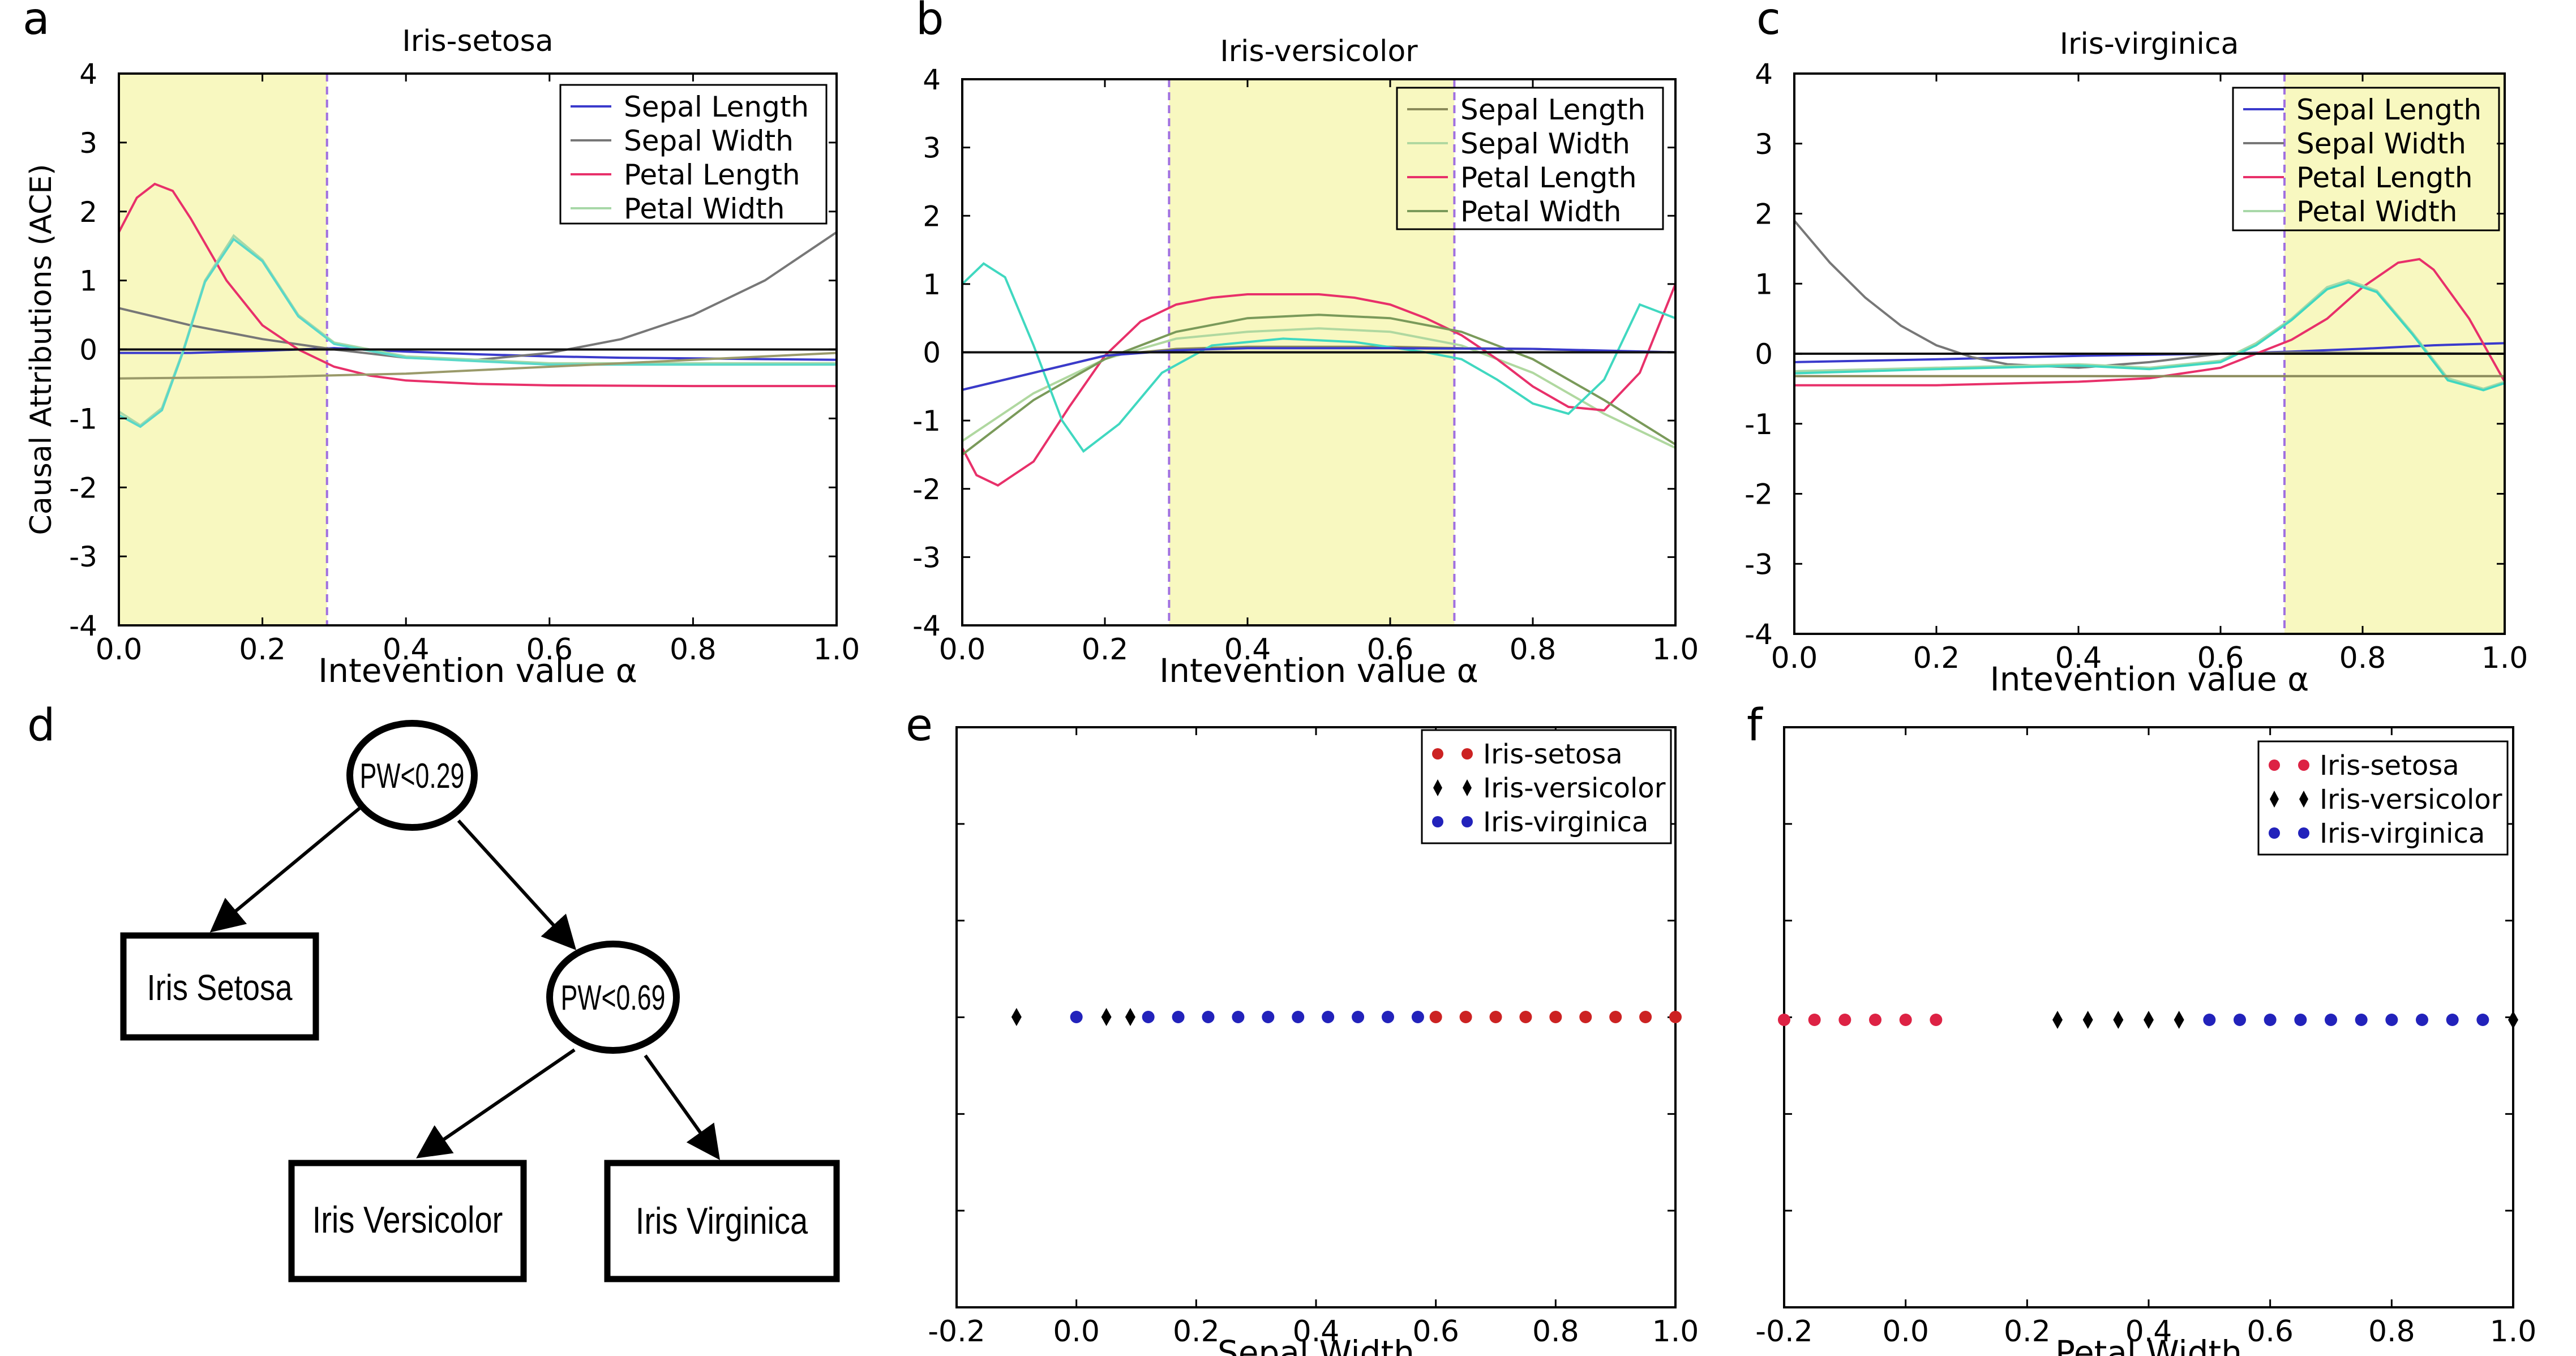  I want to click on chart-title: Iris-versicolor, so click(1319, 51).